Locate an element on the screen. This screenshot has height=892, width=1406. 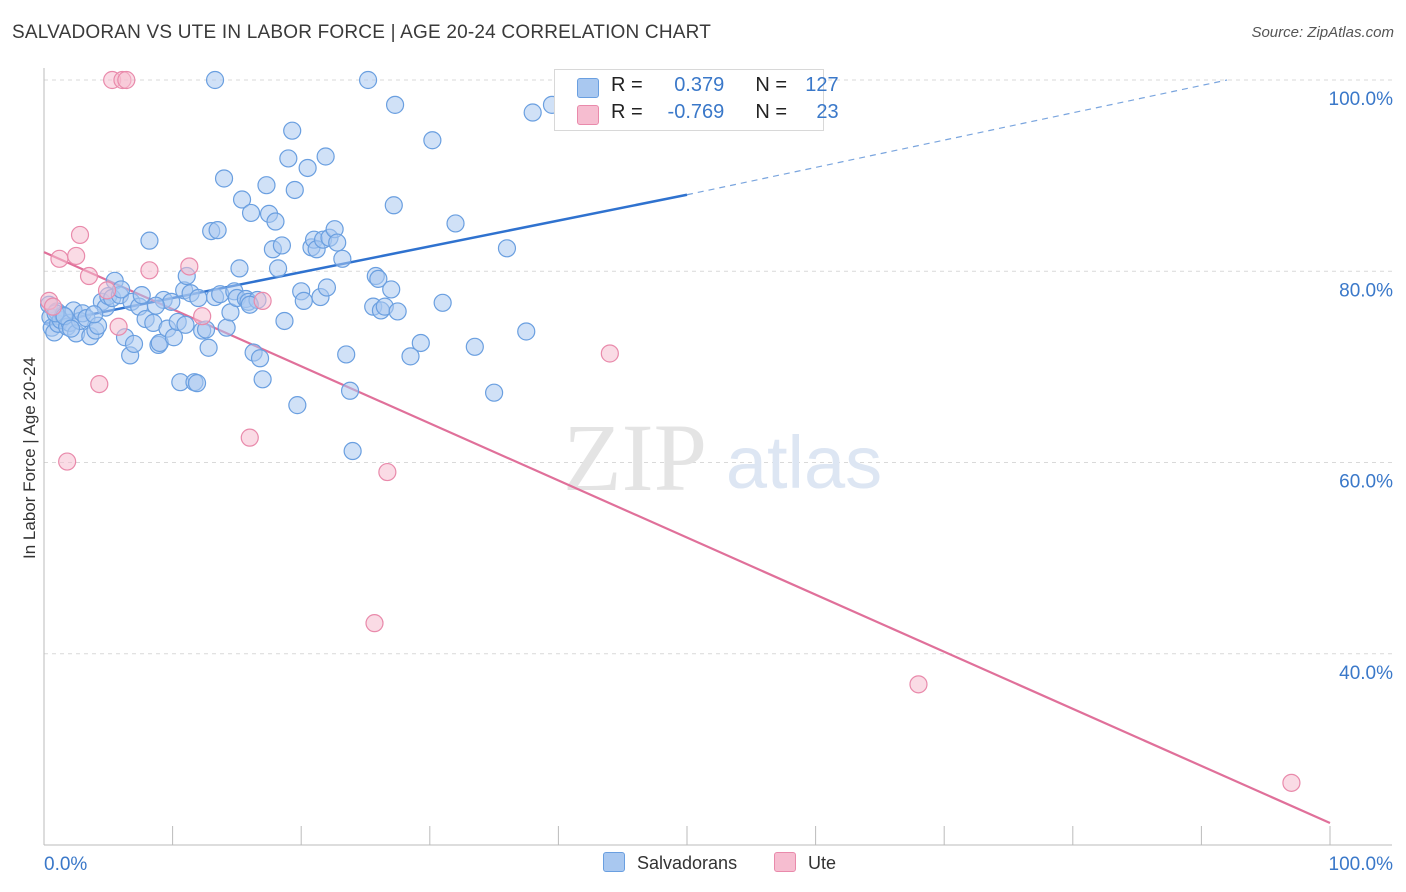
salvadorans-trend-extension is located at coordinates (957, 137).